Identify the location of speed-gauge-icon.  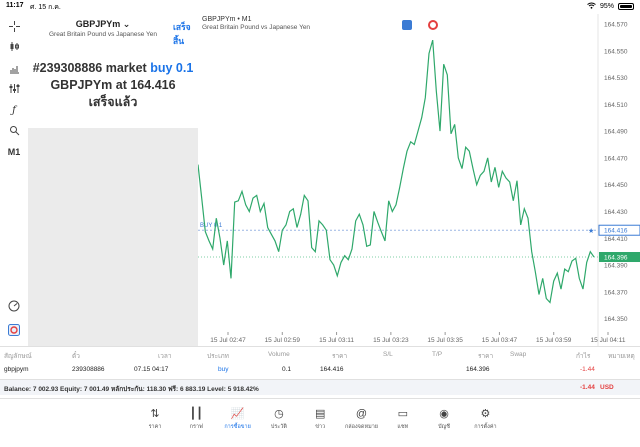
(14, 306).